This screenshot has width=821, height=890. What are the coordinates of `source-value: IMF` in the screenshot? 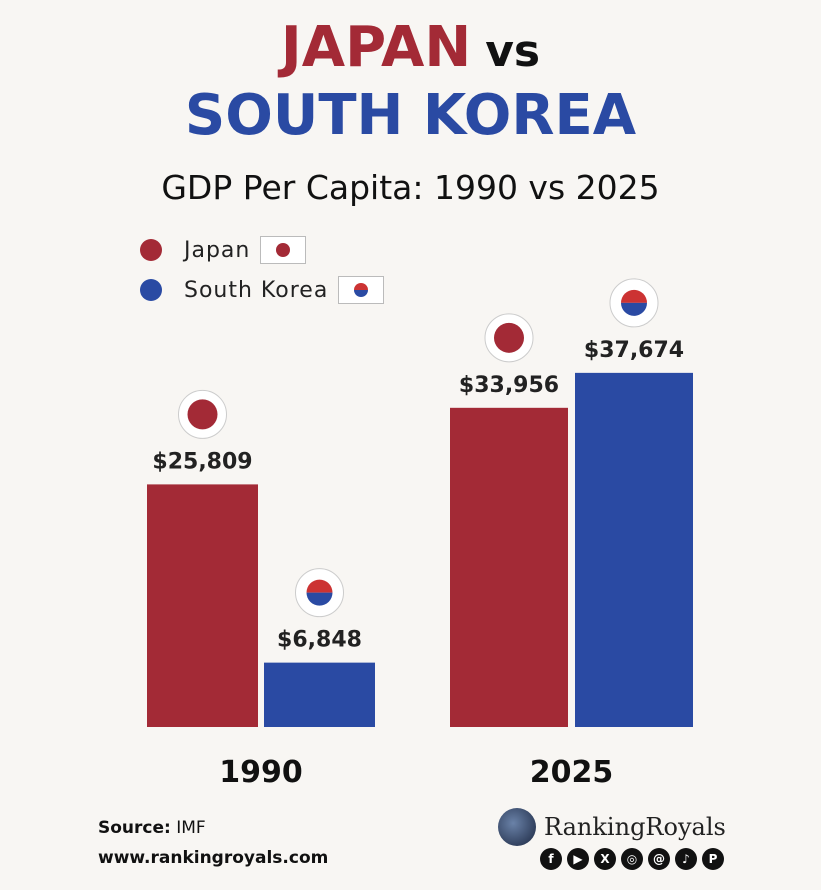 It's located at (191, 828).